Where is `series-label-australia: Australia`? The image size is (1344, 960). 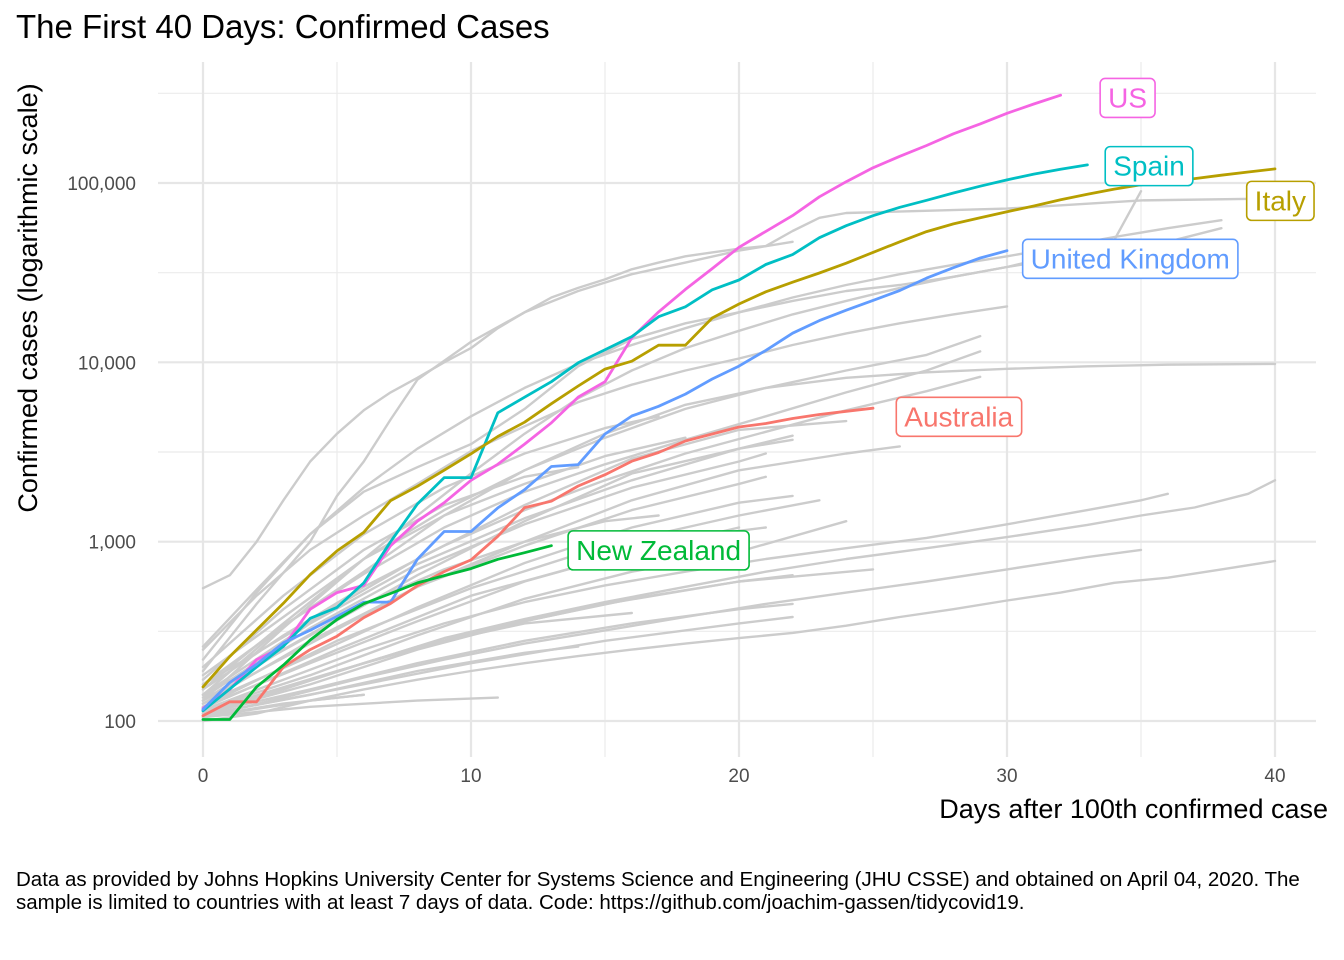 series-label-australia: Australia is located at coordinates (959, 417).